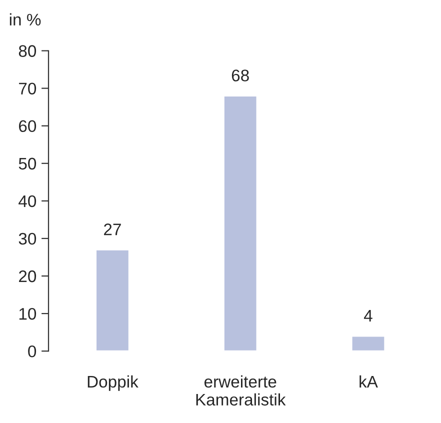 The height and width of the screenshot is (423, 441). What do you see at coordinates (27, 51) in the screenshot?
I see `y-tick-label: 80` at bounding box center [27, 51].